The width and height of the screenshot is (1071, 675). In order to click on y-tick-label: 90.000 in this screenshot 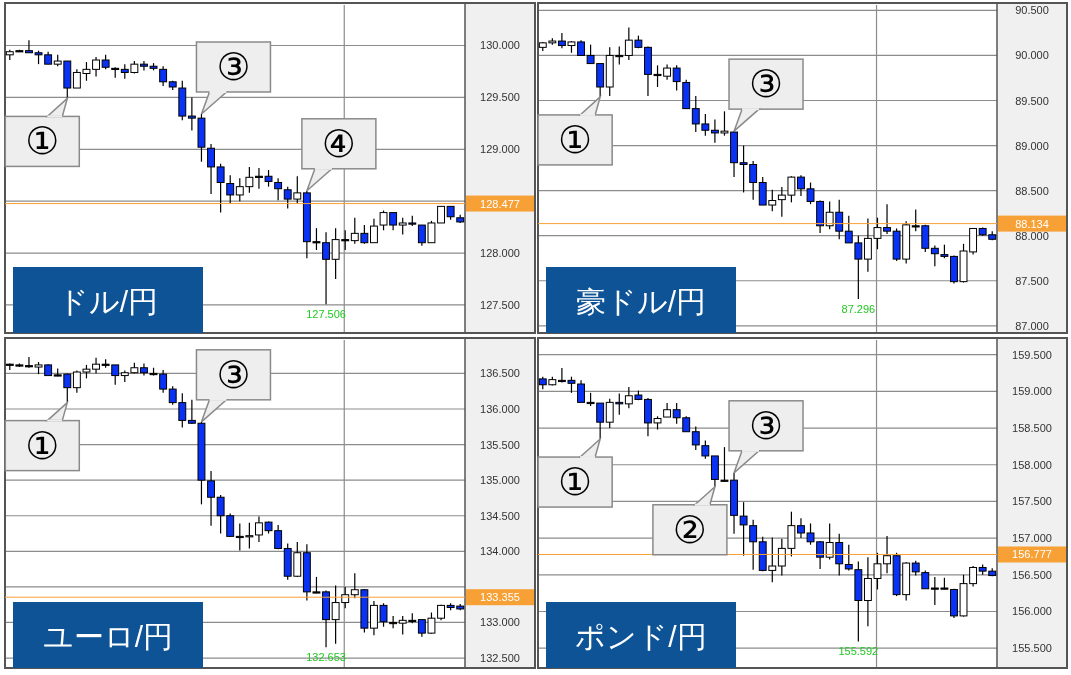, I will do `click(1032, 55)`.